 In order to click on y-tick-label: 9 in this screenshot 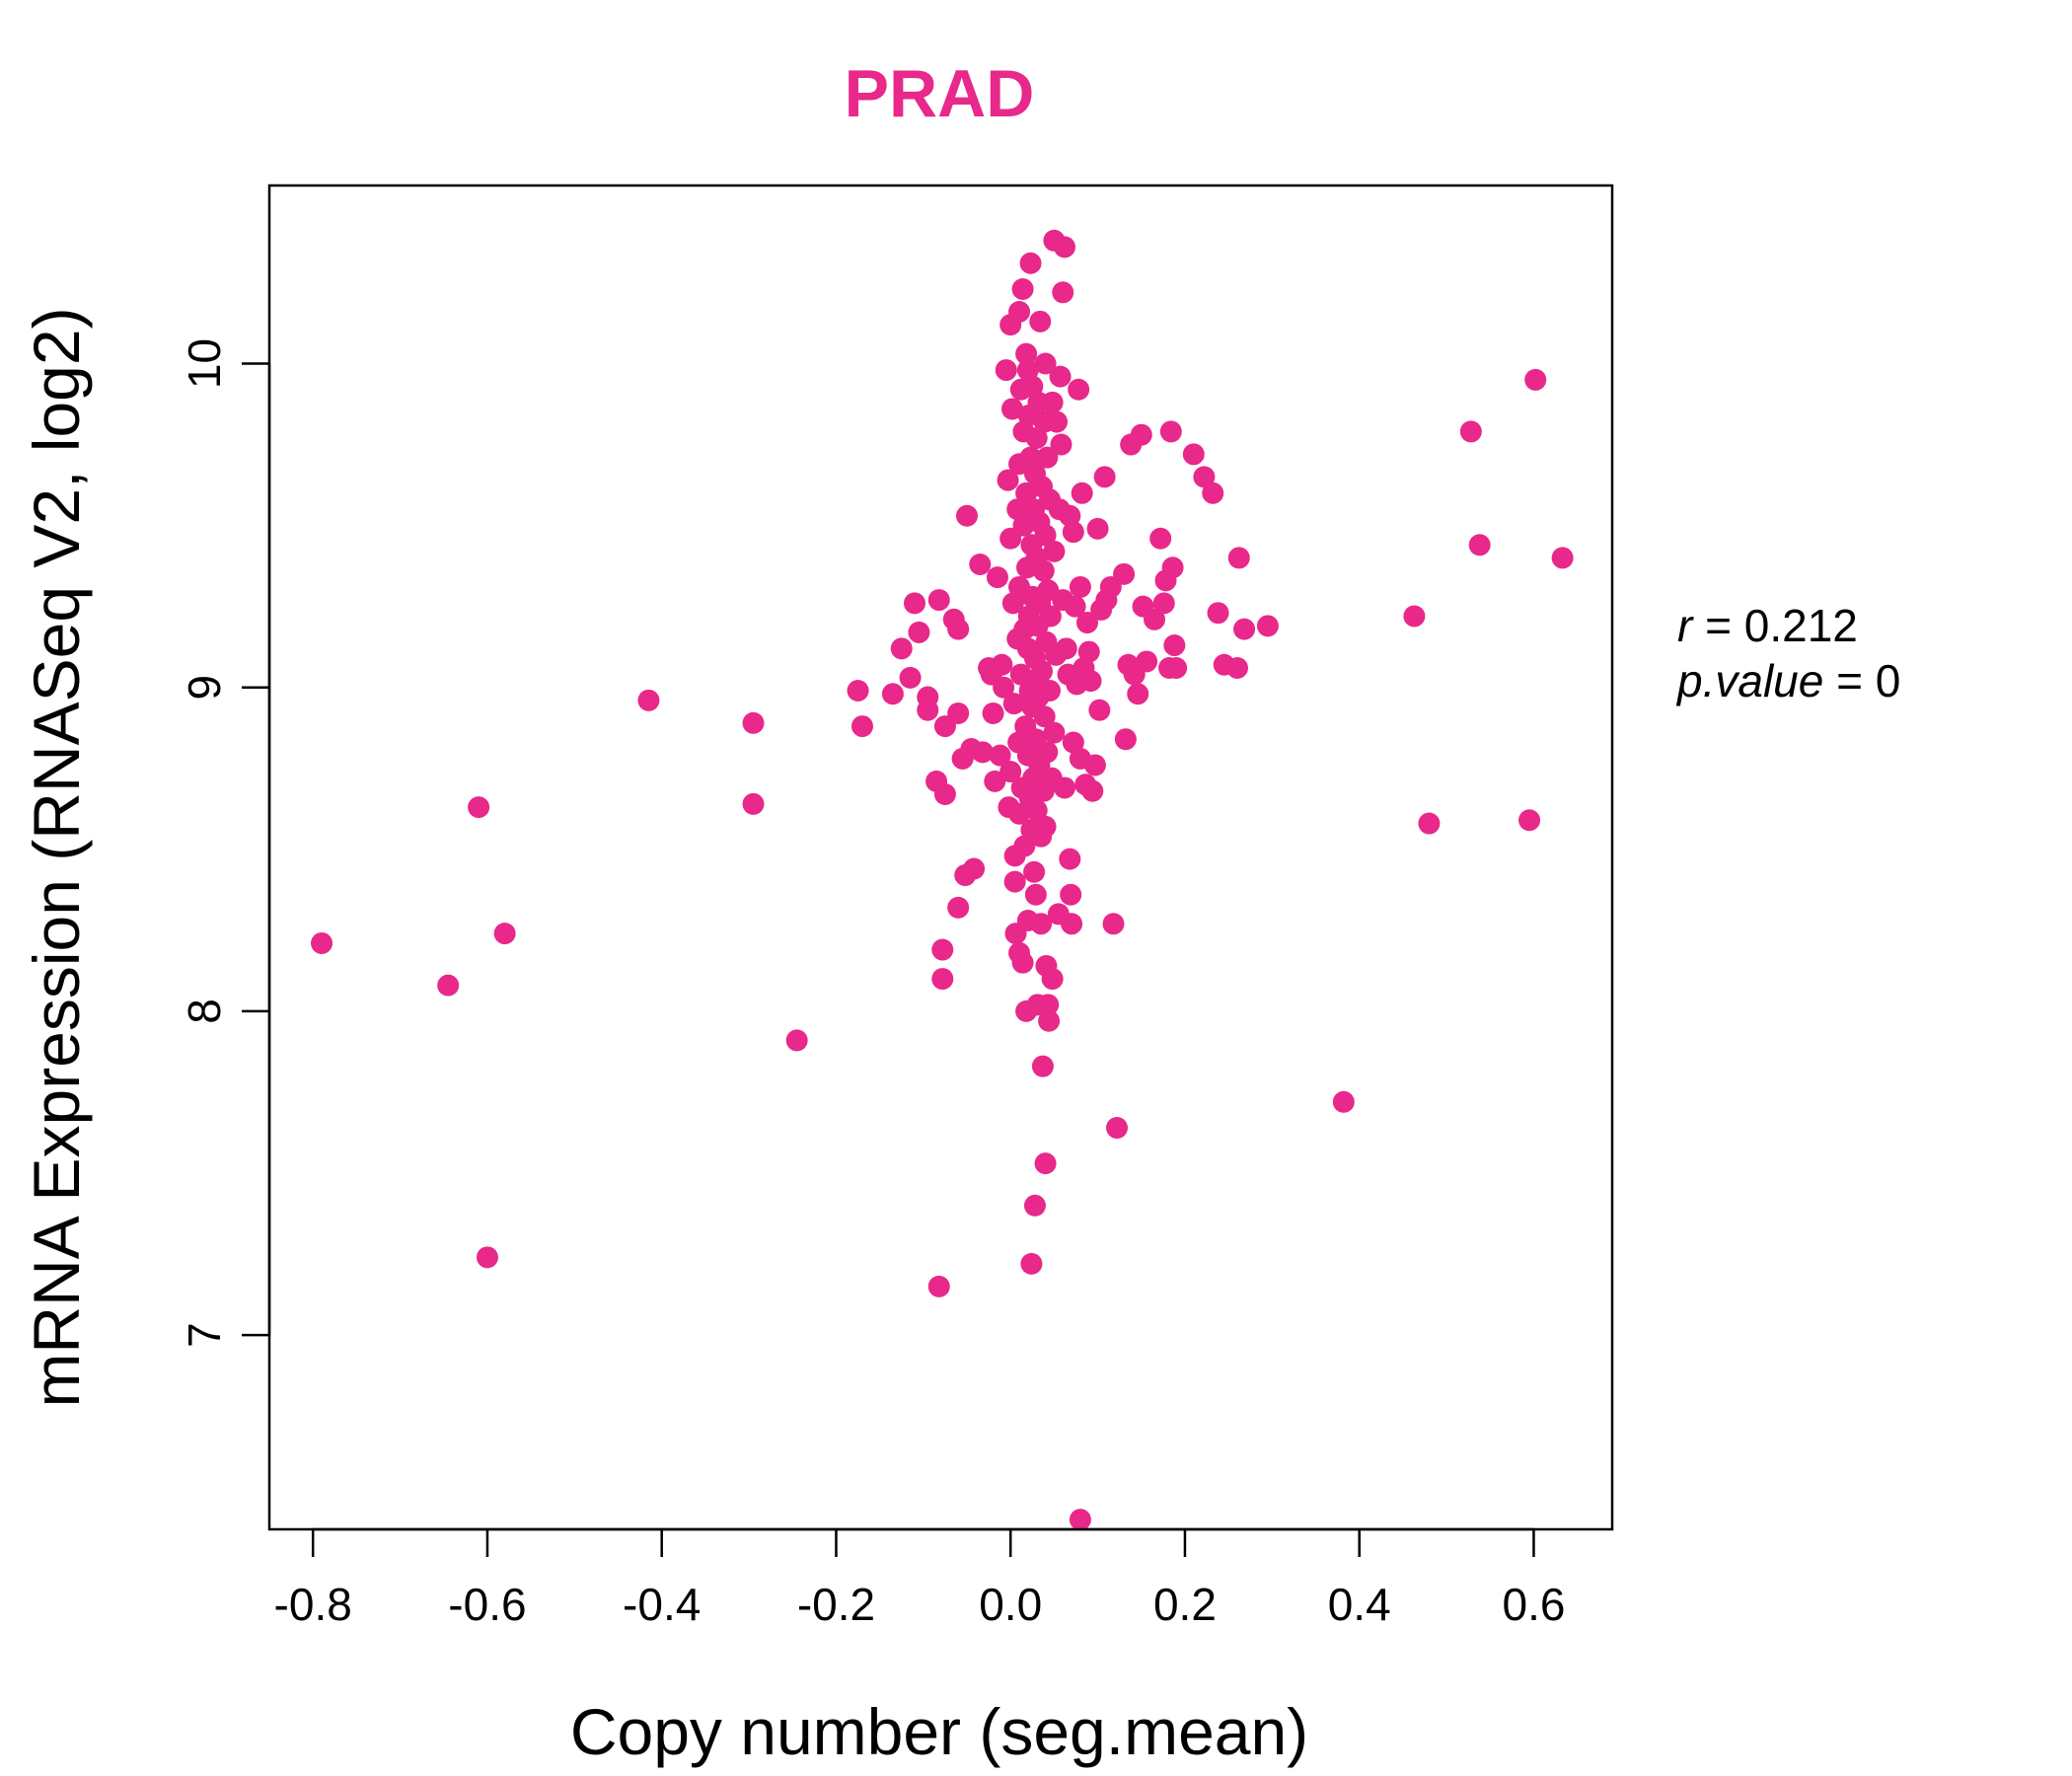, I will do `click(205, 688)`.